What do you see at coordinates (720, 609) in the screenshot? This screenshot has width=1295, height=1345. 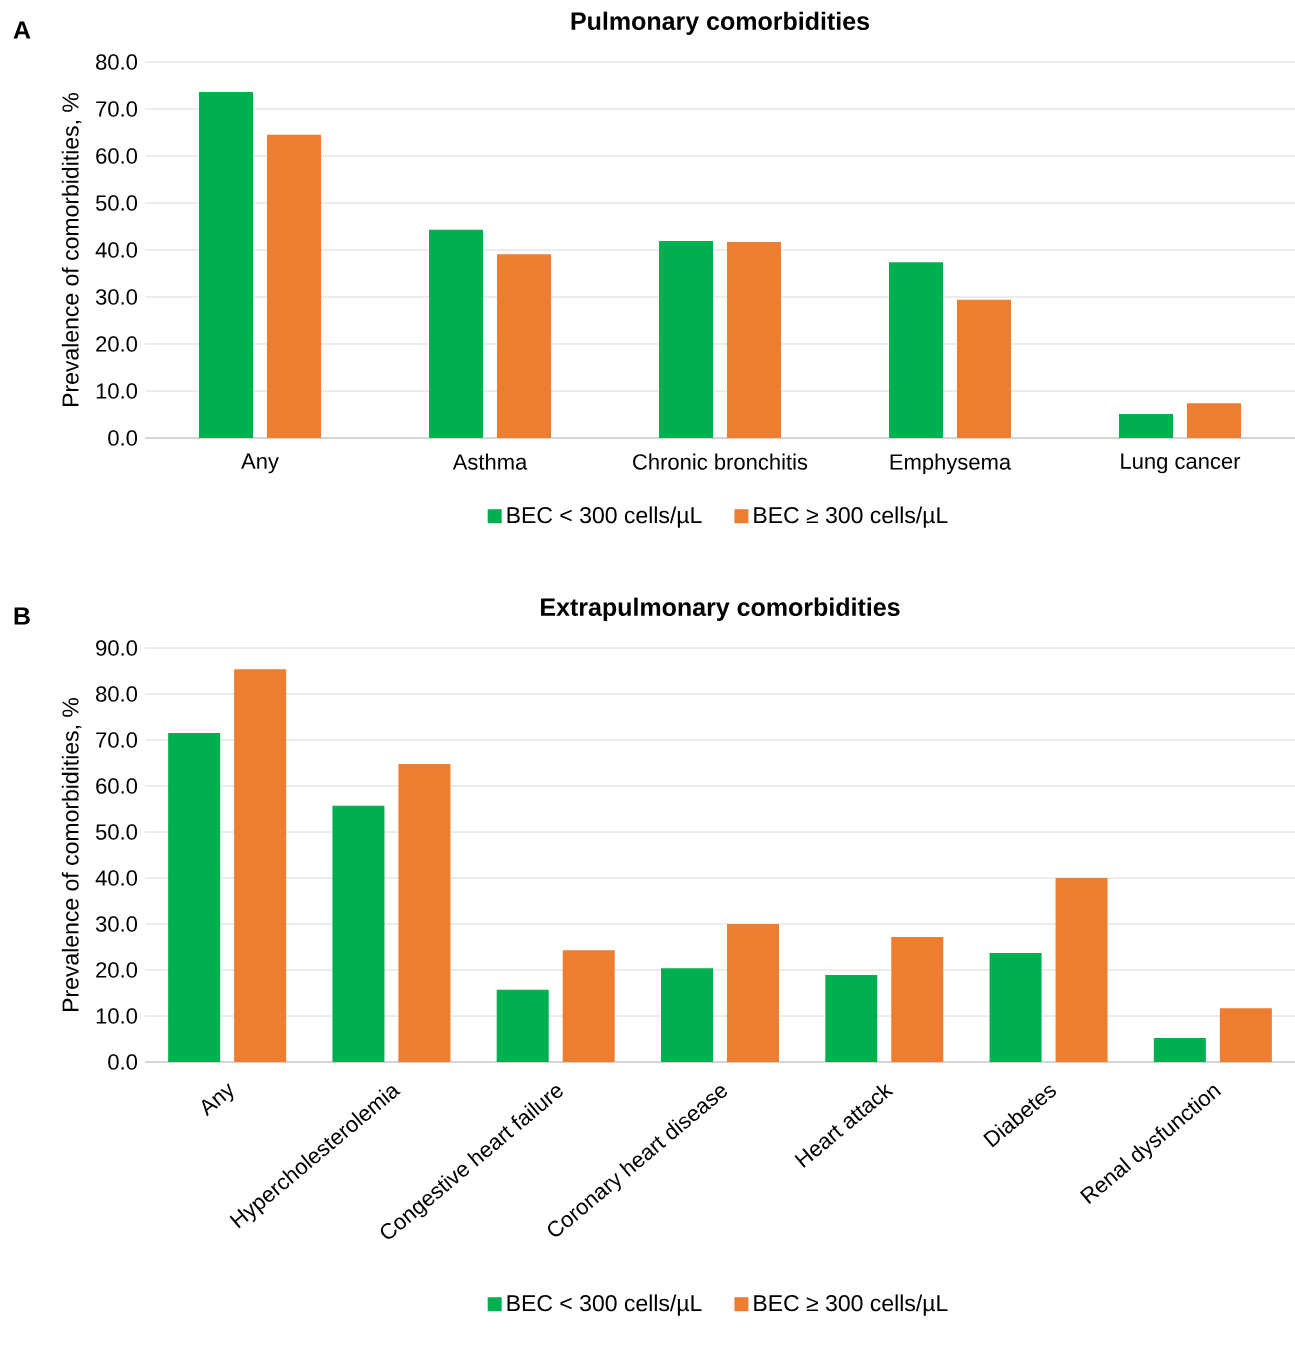 I see `chart-title: Extrapulmonary comorbidities` at bounding box center [720, 609].